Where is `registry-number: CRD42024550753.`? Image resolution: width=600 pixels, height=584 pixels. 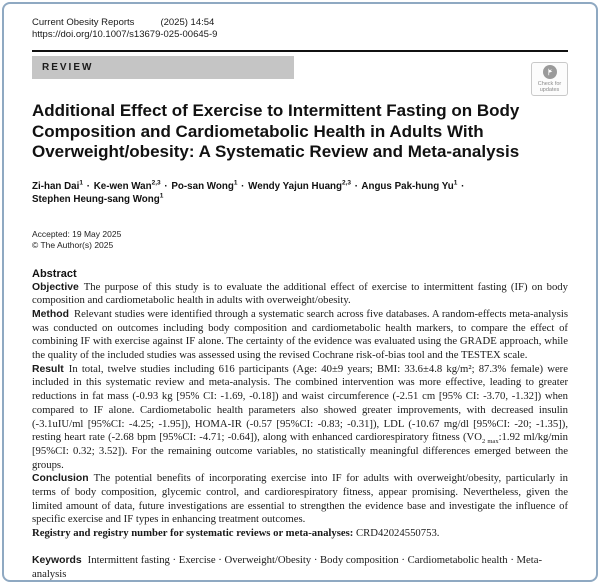 registry-number: CRD42024550753. is located at coordinates (398, 533).